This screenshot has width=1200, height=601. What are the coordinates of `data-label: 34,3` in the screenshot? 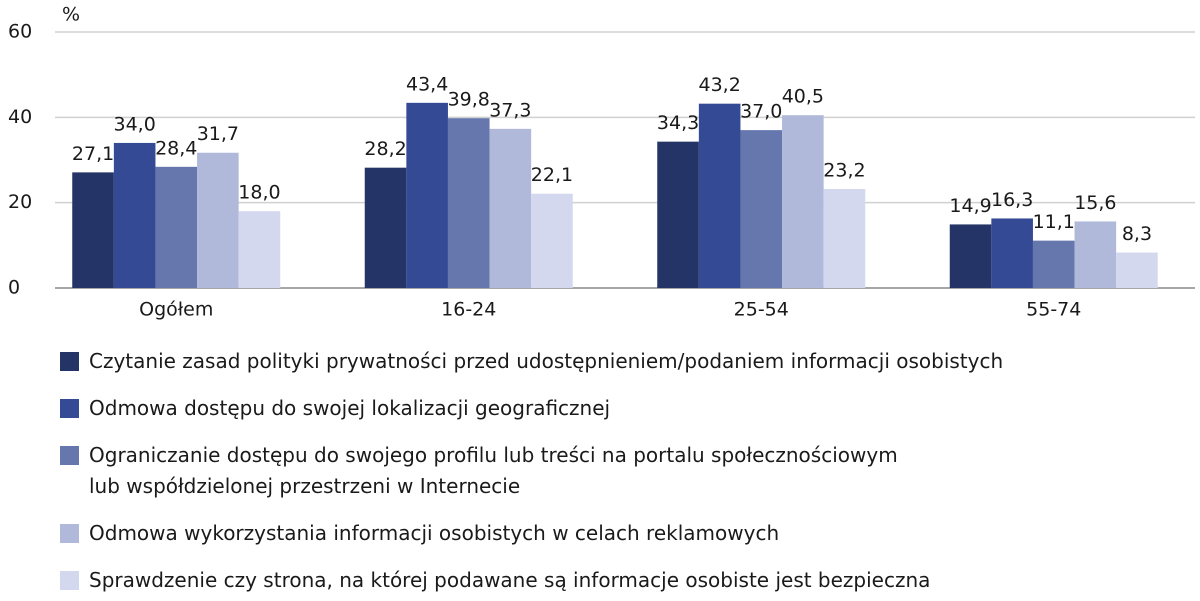 It's located at (678, 123).